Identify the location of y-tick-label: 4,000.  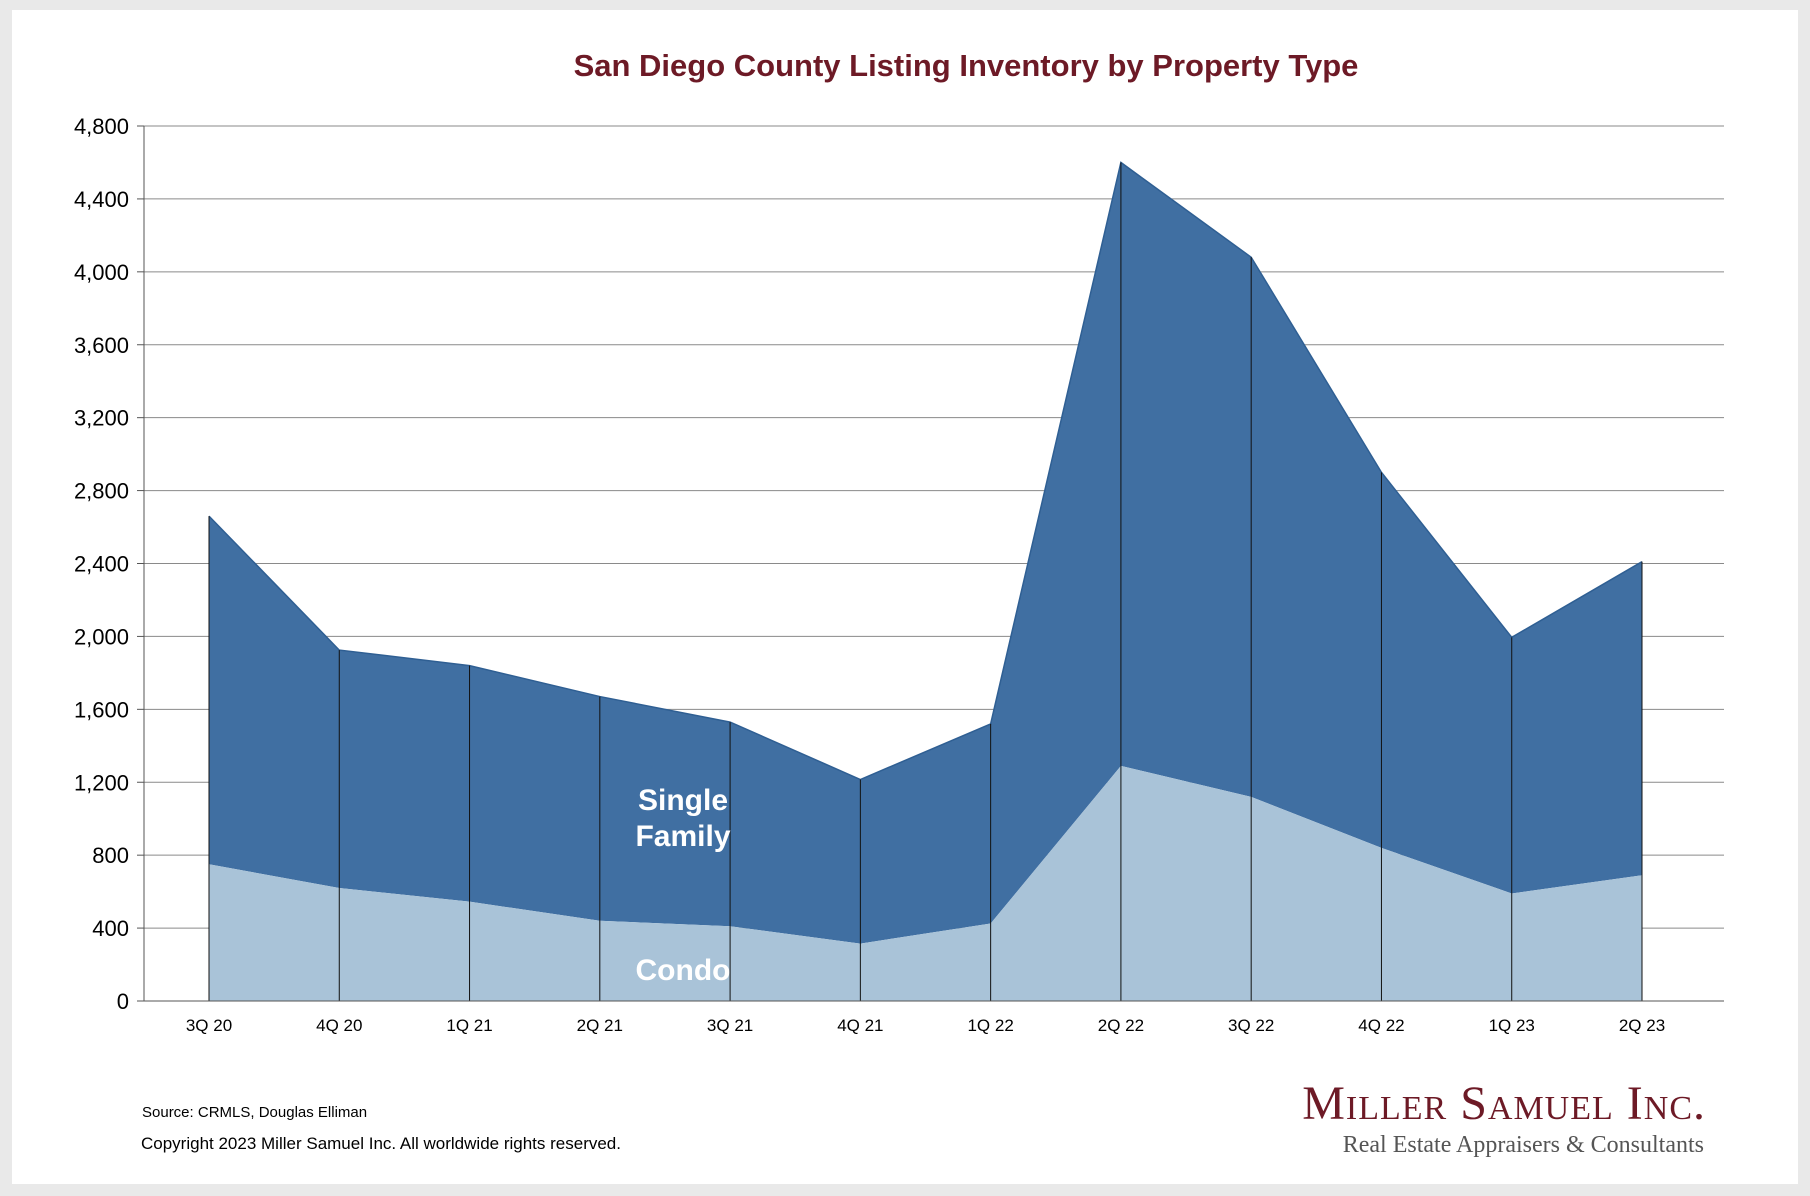
(101, 272).